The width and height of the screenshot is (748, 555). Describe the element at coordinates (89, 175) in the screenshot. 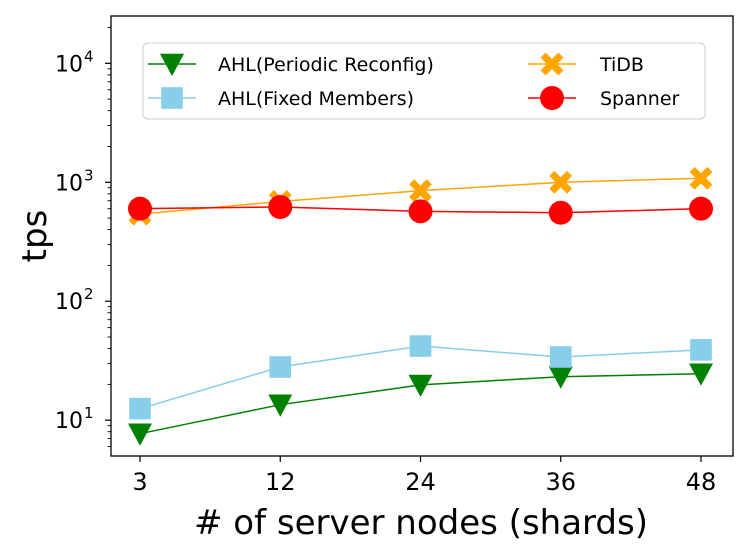

I see `y-tick-exponent: 3` at that location.